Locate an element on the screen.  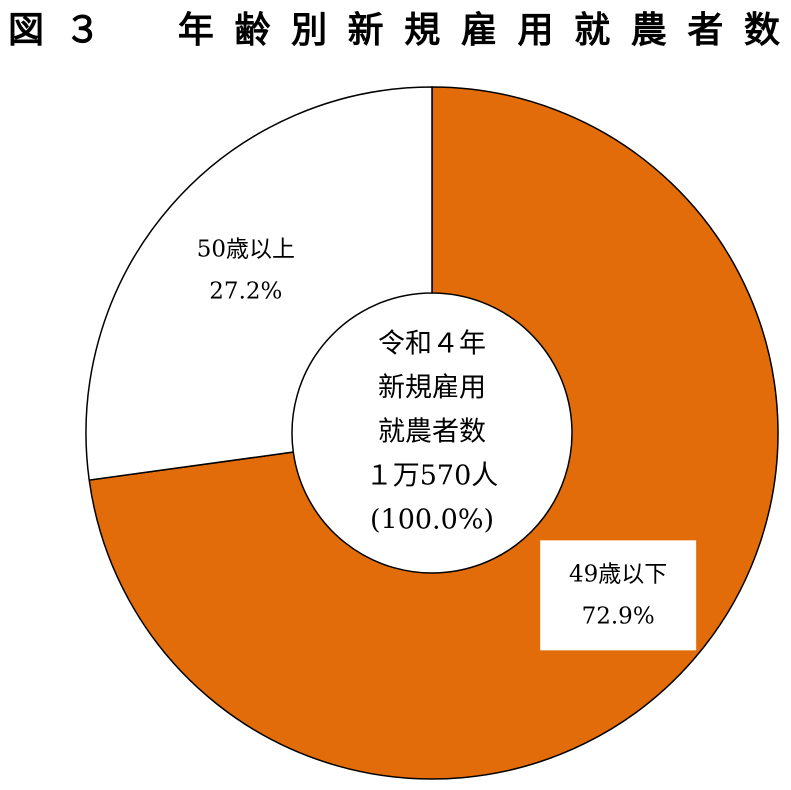
center-text: 令和４年 is located at coordinates (432, 344).